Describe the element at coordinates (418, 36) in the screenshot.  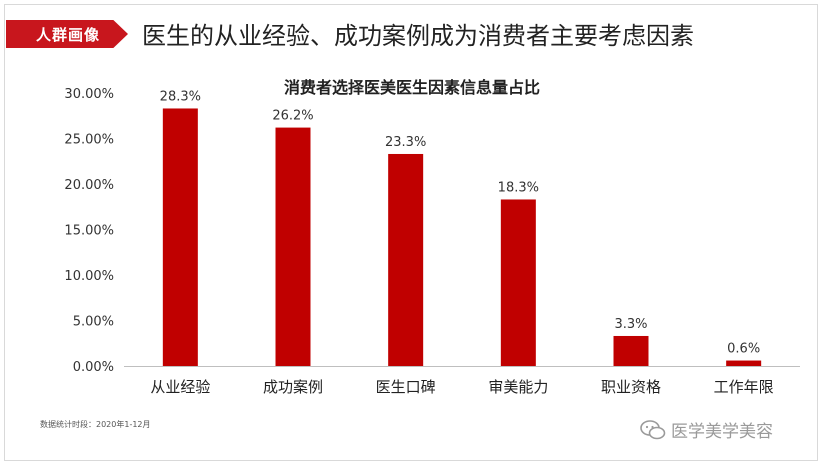
I see `page-headline: 医生的从业经验、成功案例成为消费者主要考虑因素` at that location.